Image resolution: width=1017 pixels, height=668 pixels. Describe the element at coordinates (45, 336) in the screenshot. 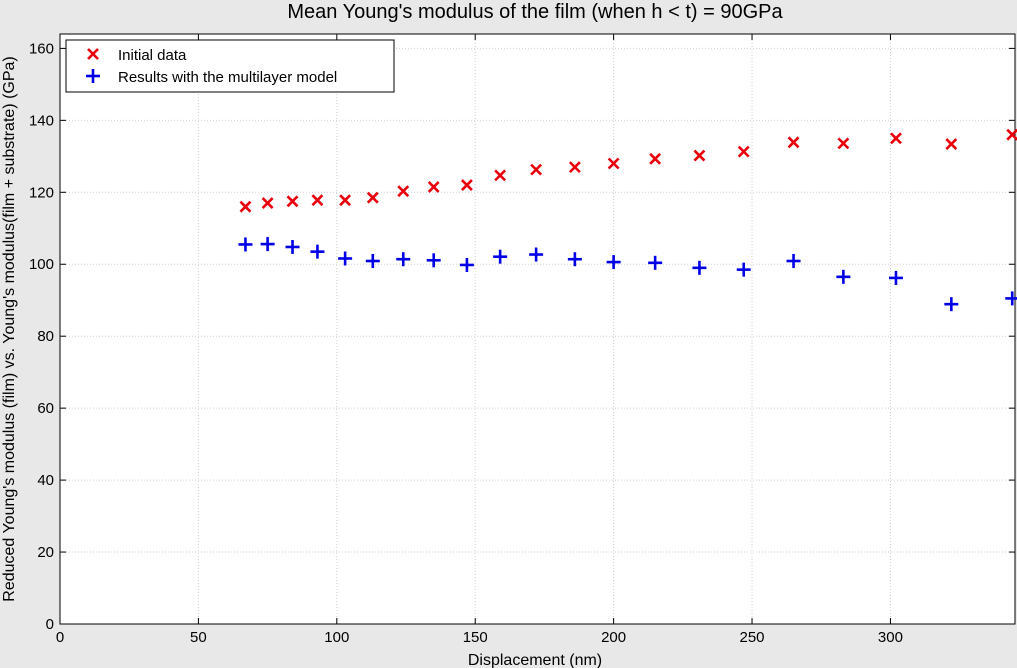

I see `y-tick-label: 80` at that location.